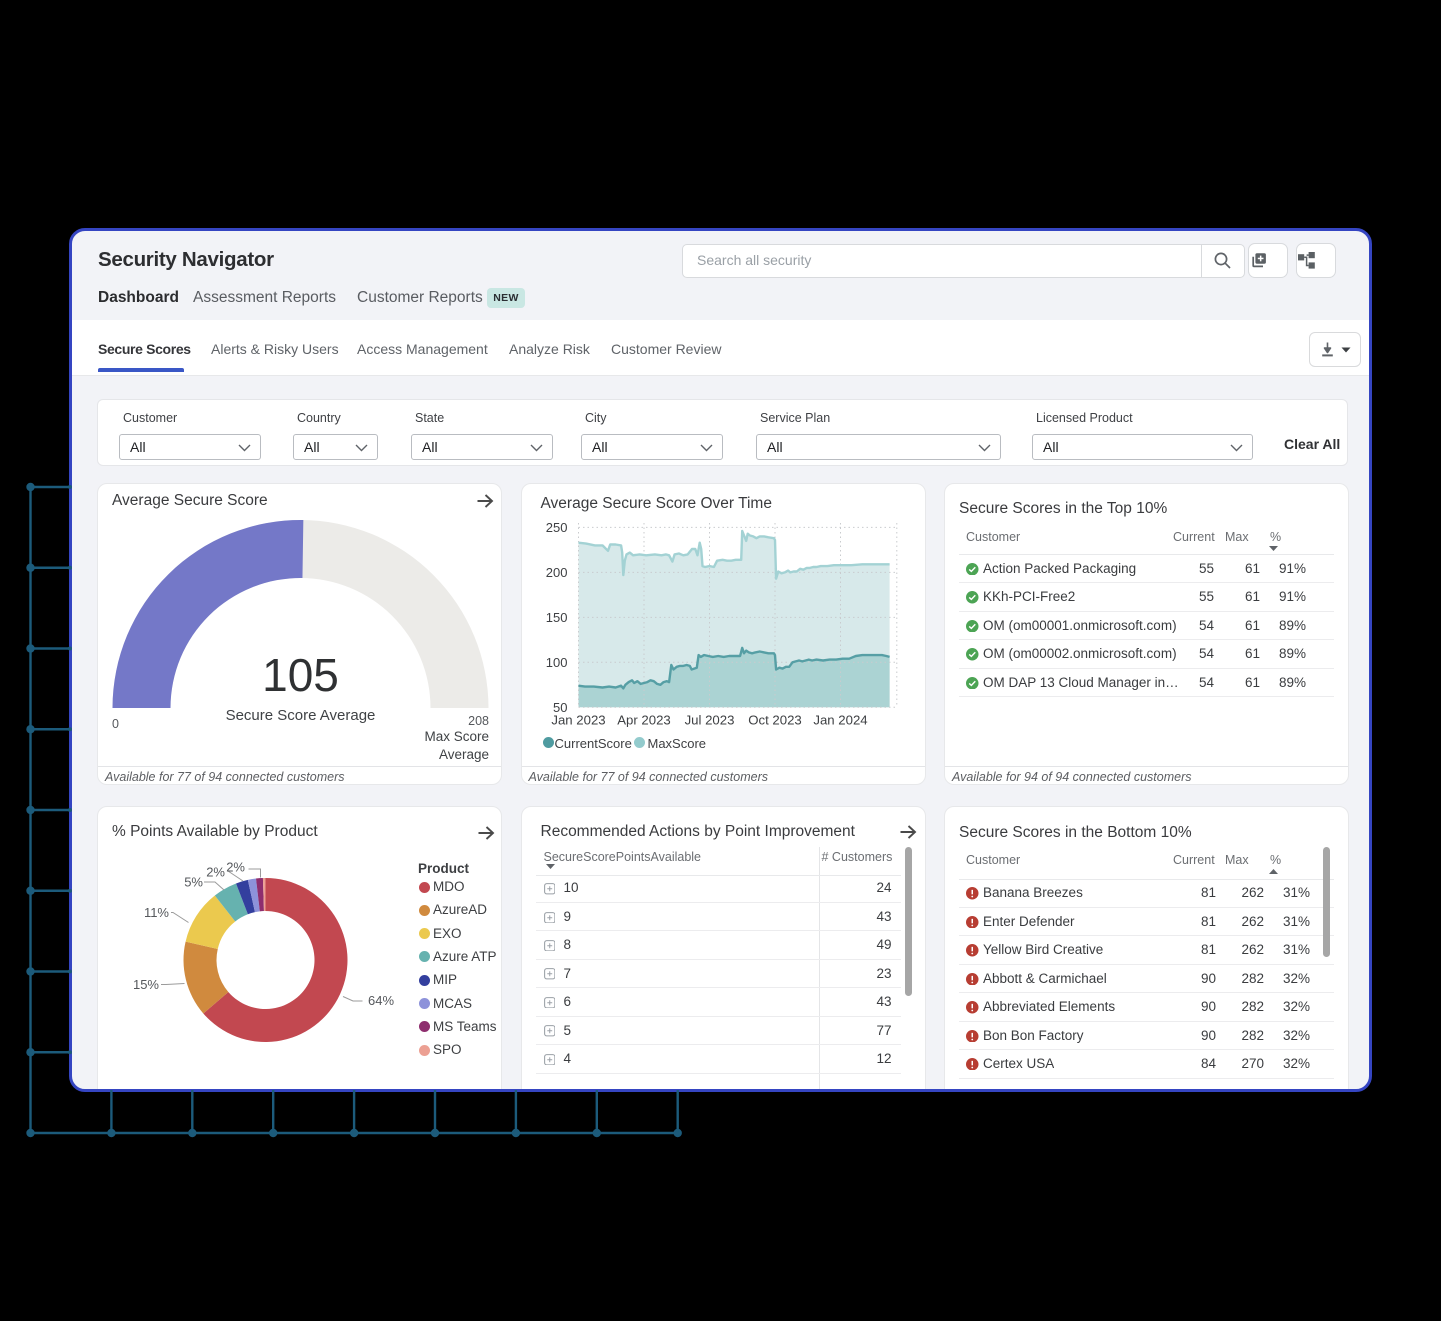 The height and width of the screenshot is (1321, 1441). I want to click on svg-text: 15%, so click(146, 984).